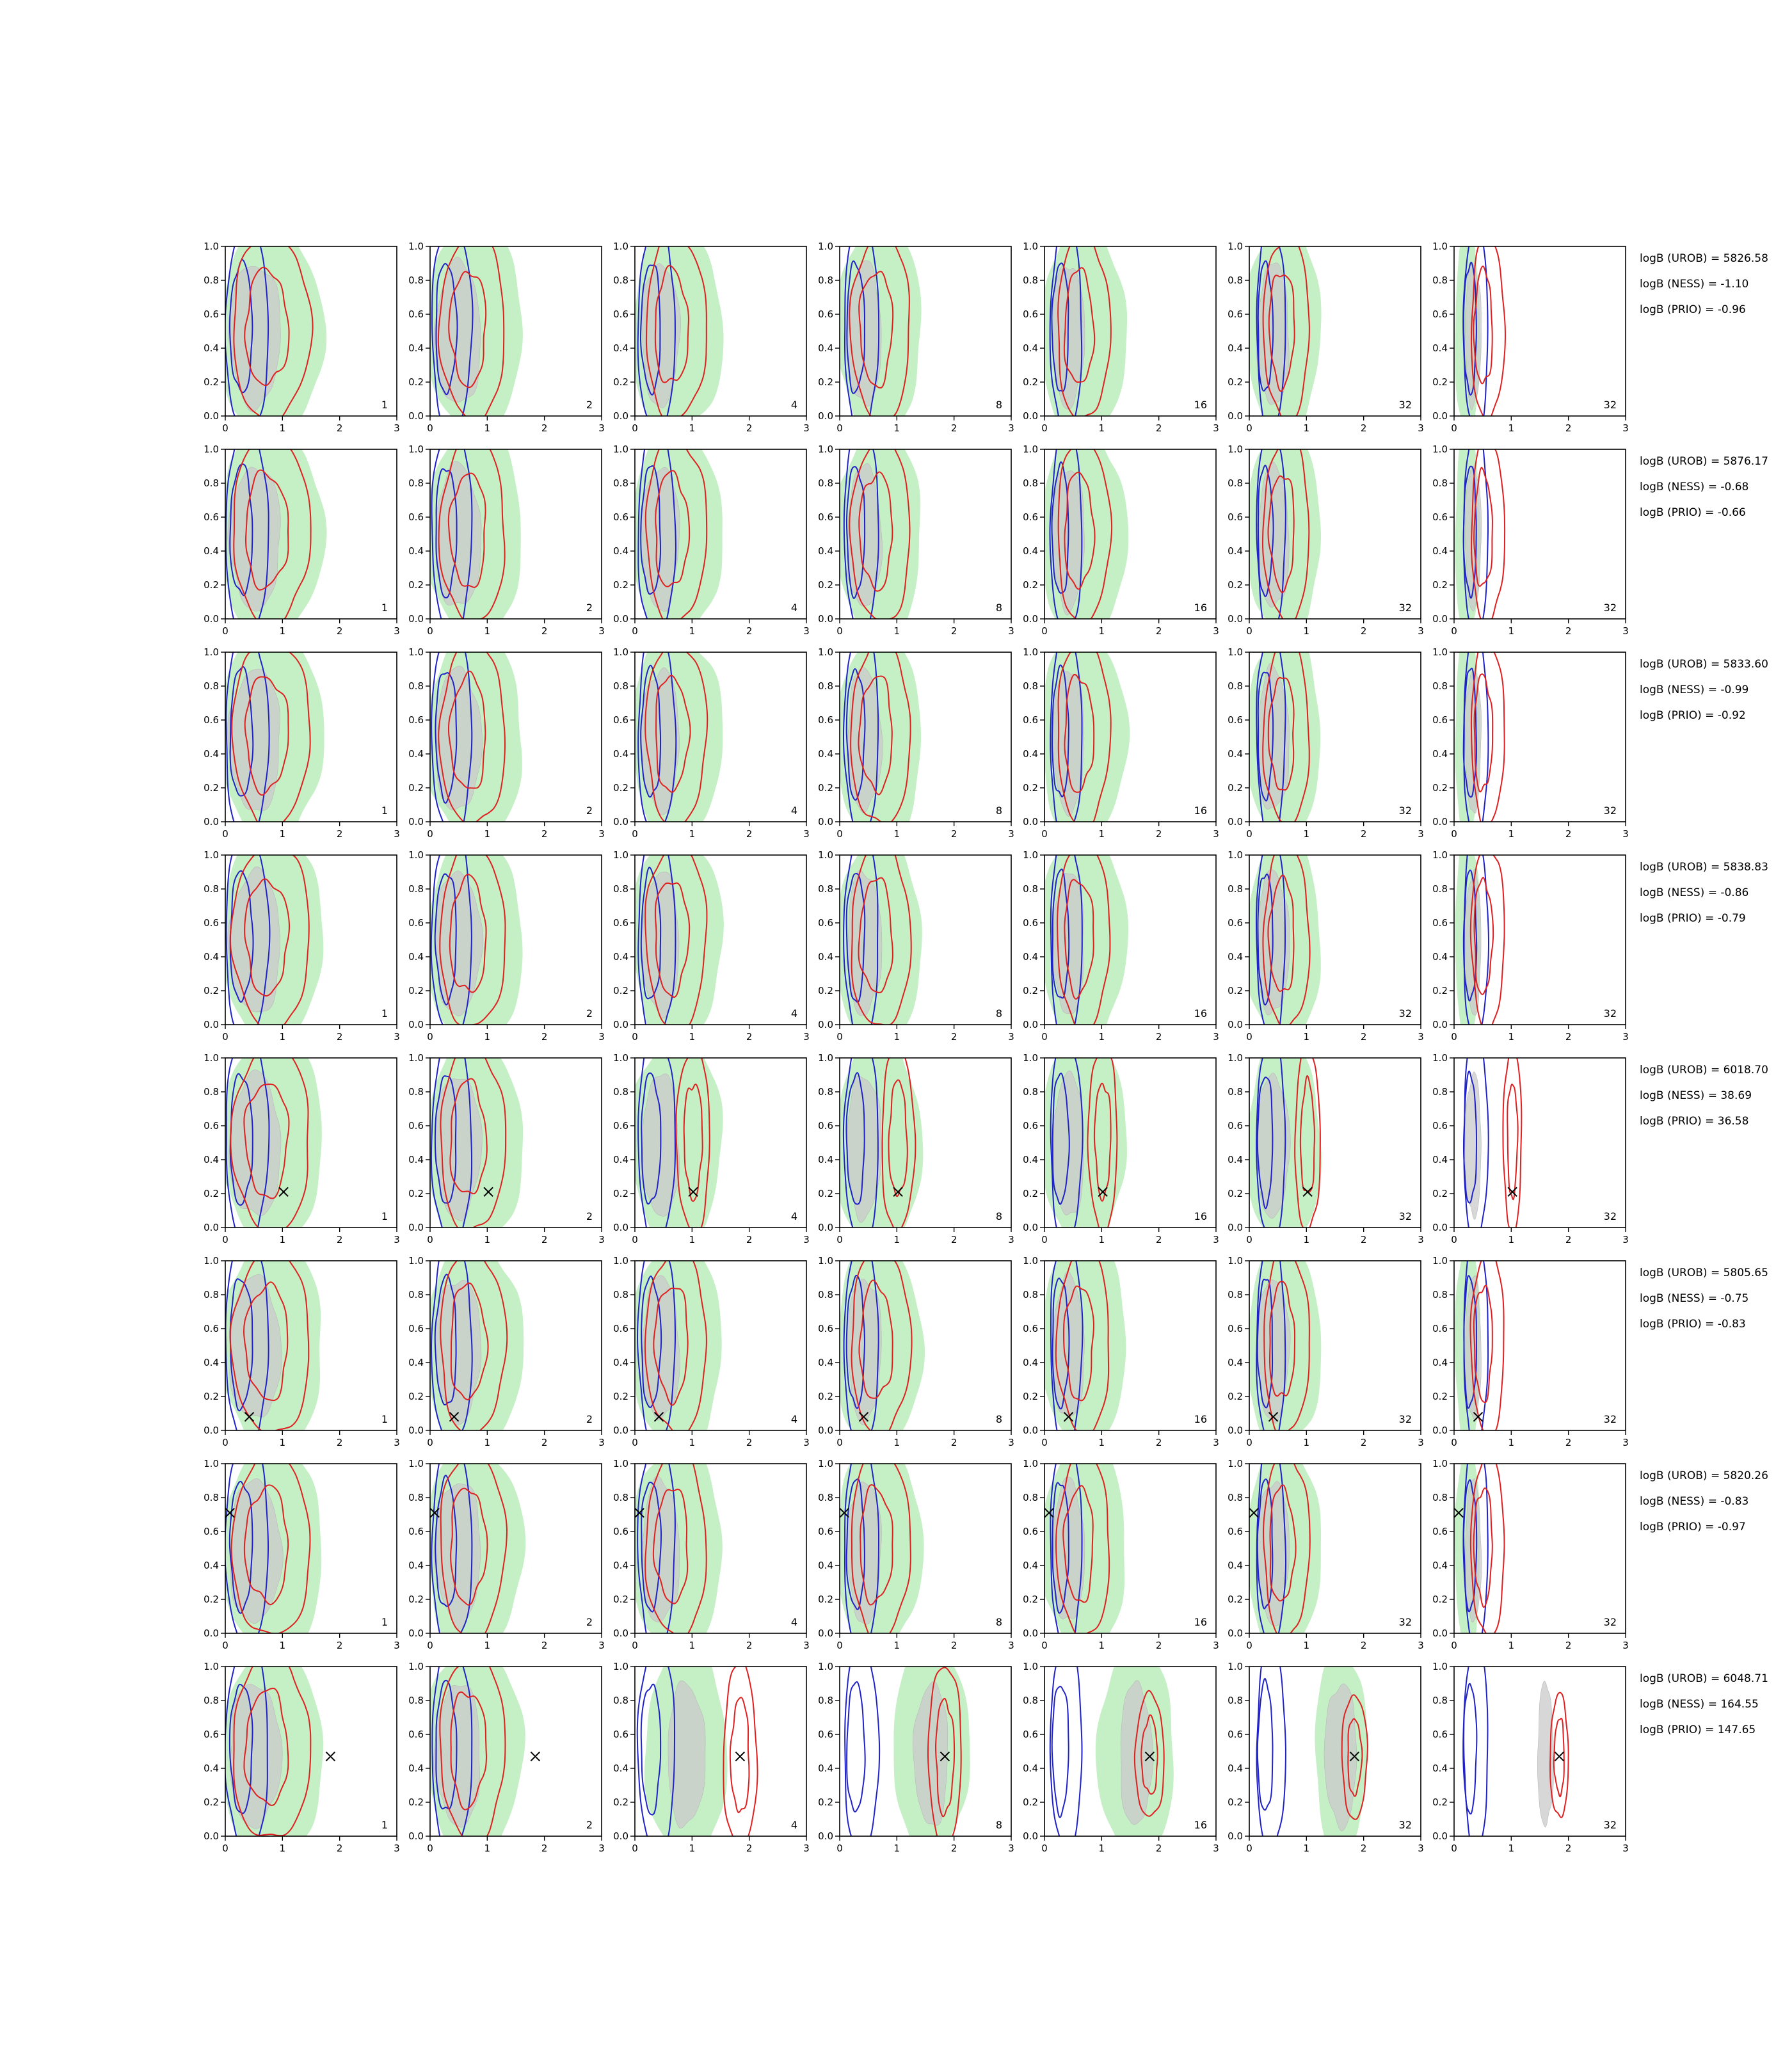 Image resolution: width=1792 pixels, height=2048 pixels. What do you see at coordinates (794, 608) in the screenshot?
I see `panel-corner-label: 4` at bounding box center [794, 608].